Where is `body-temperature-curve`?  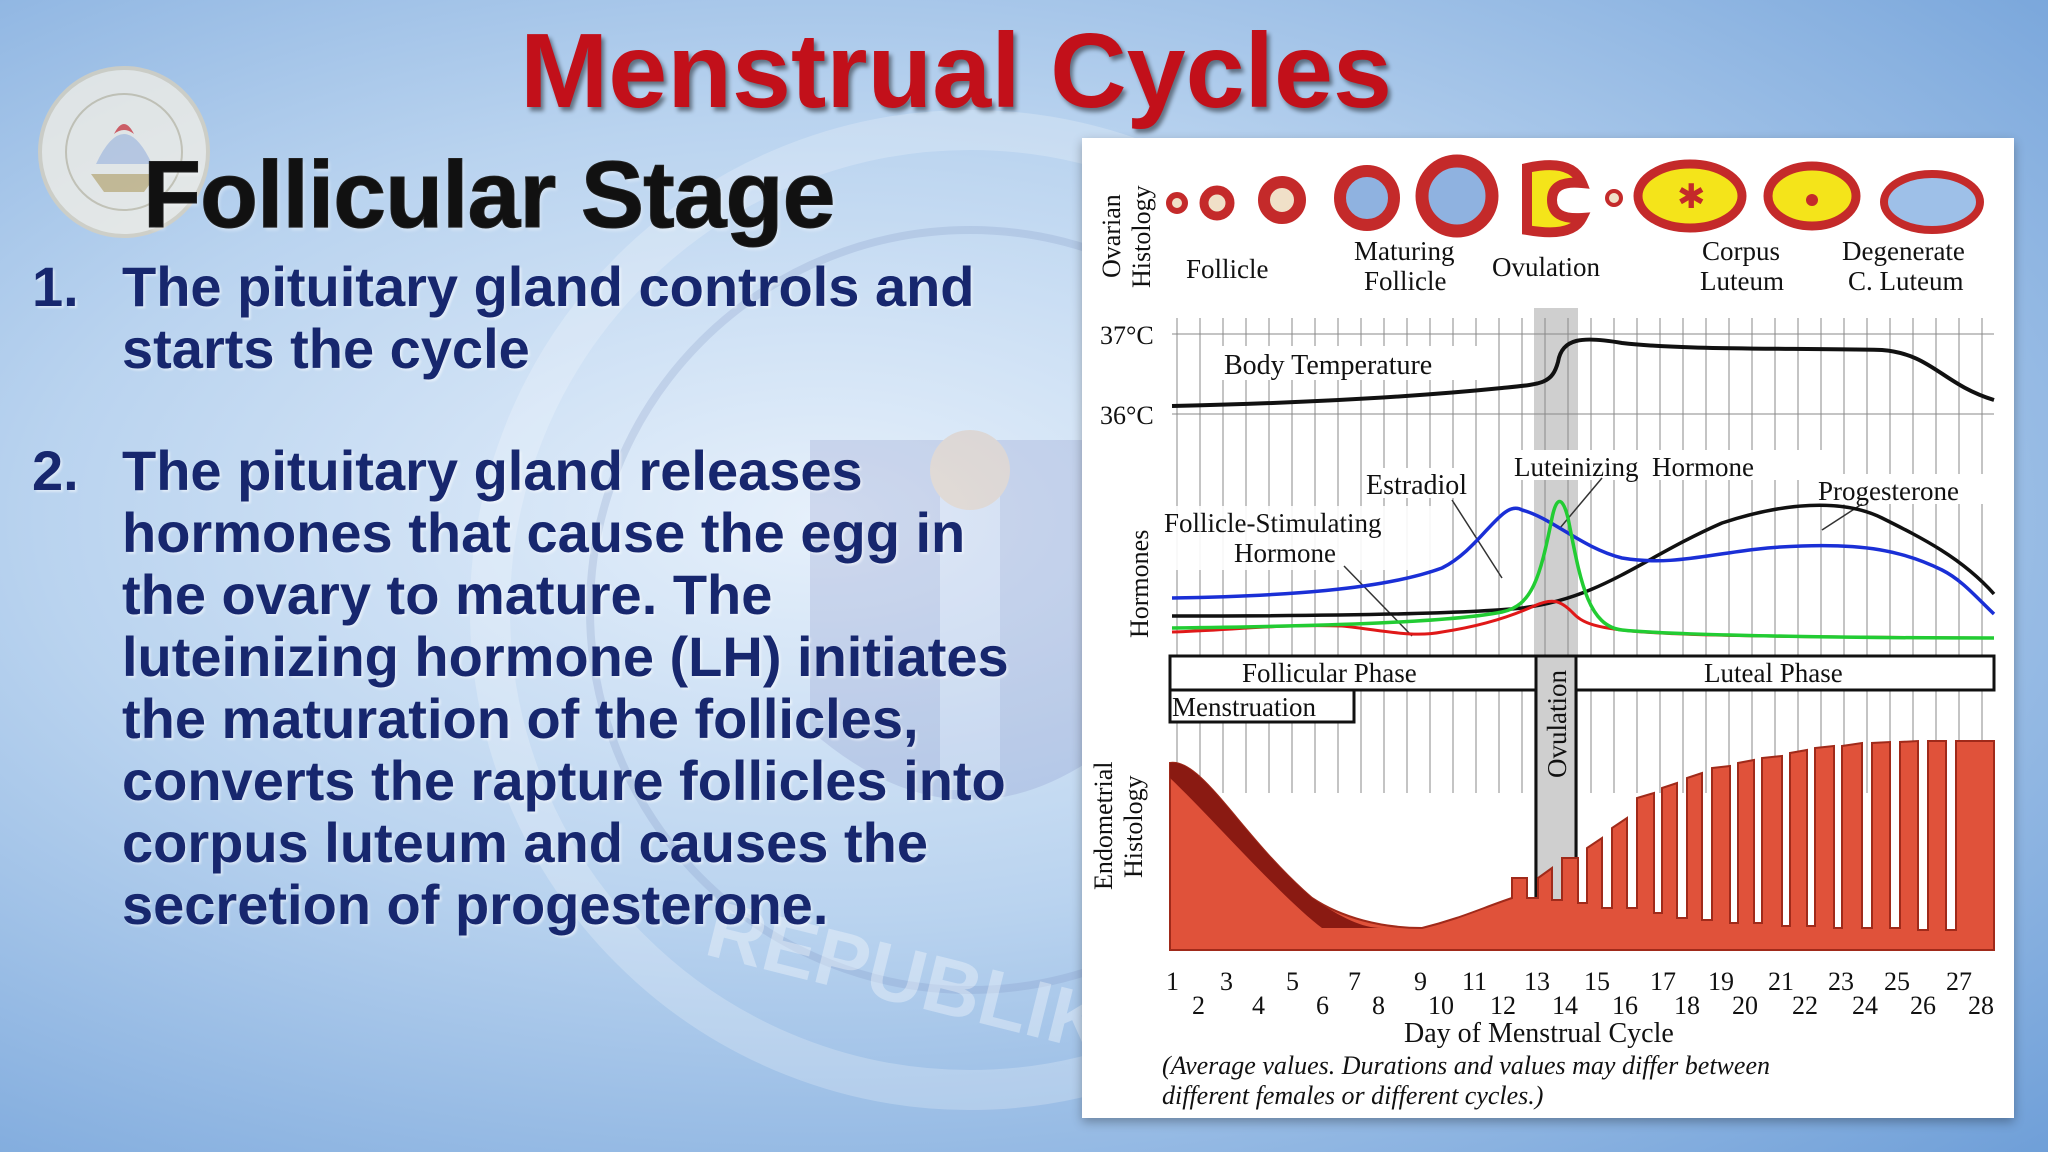 body-temperature-curve is located at coordinates (1583, 372).